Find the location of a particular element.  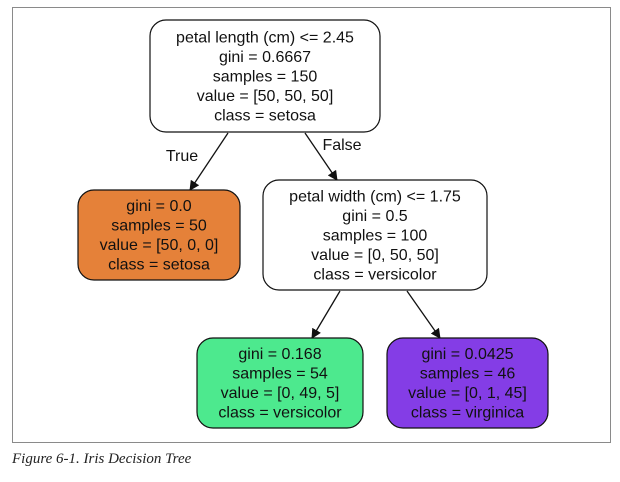

edge-label-true: True is located at coordinates (182, 156).